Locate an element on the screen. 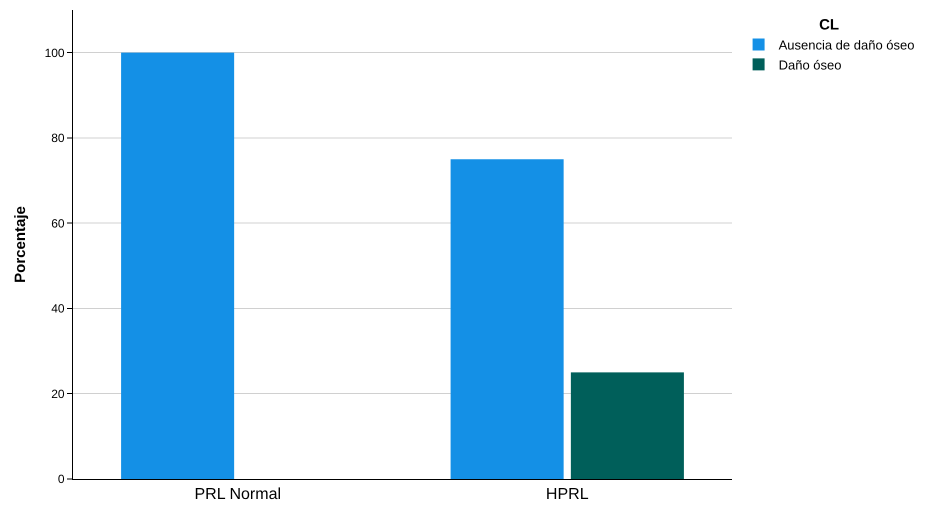 The height and width of the screenshot is (513, 930). y-tick-label: 80 is located at coordinates (58, 138).